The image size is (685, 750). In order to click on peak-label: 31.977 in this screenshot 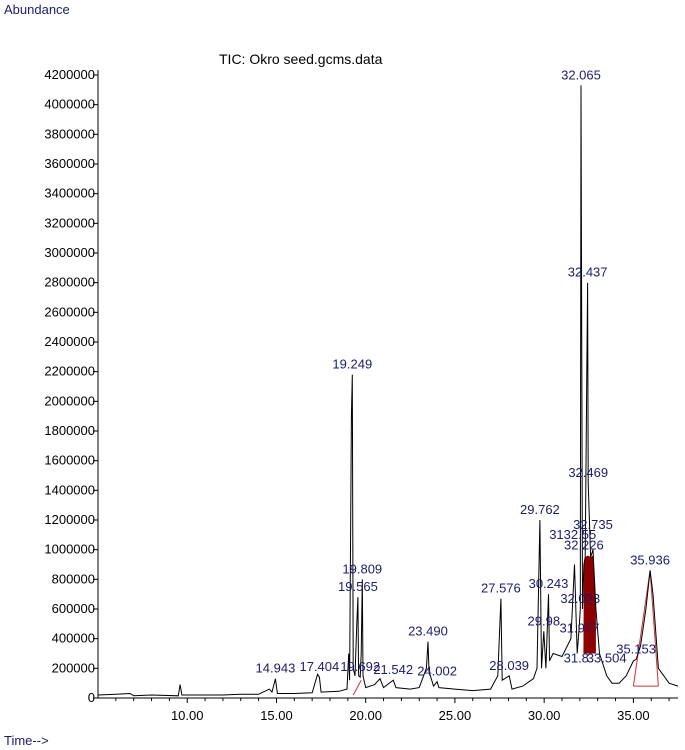, I will do `click(580, 628)`.